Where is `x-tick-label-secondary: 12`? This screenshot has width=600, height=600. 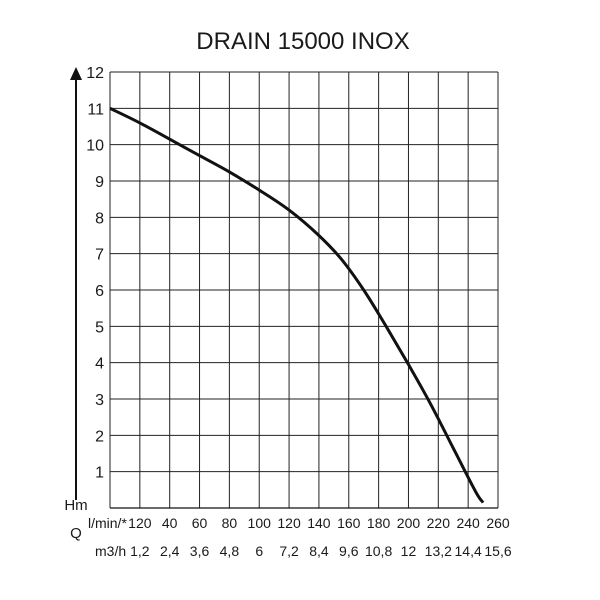 x-tick-label-secondary: 12 is located at coordinates (409, 551).